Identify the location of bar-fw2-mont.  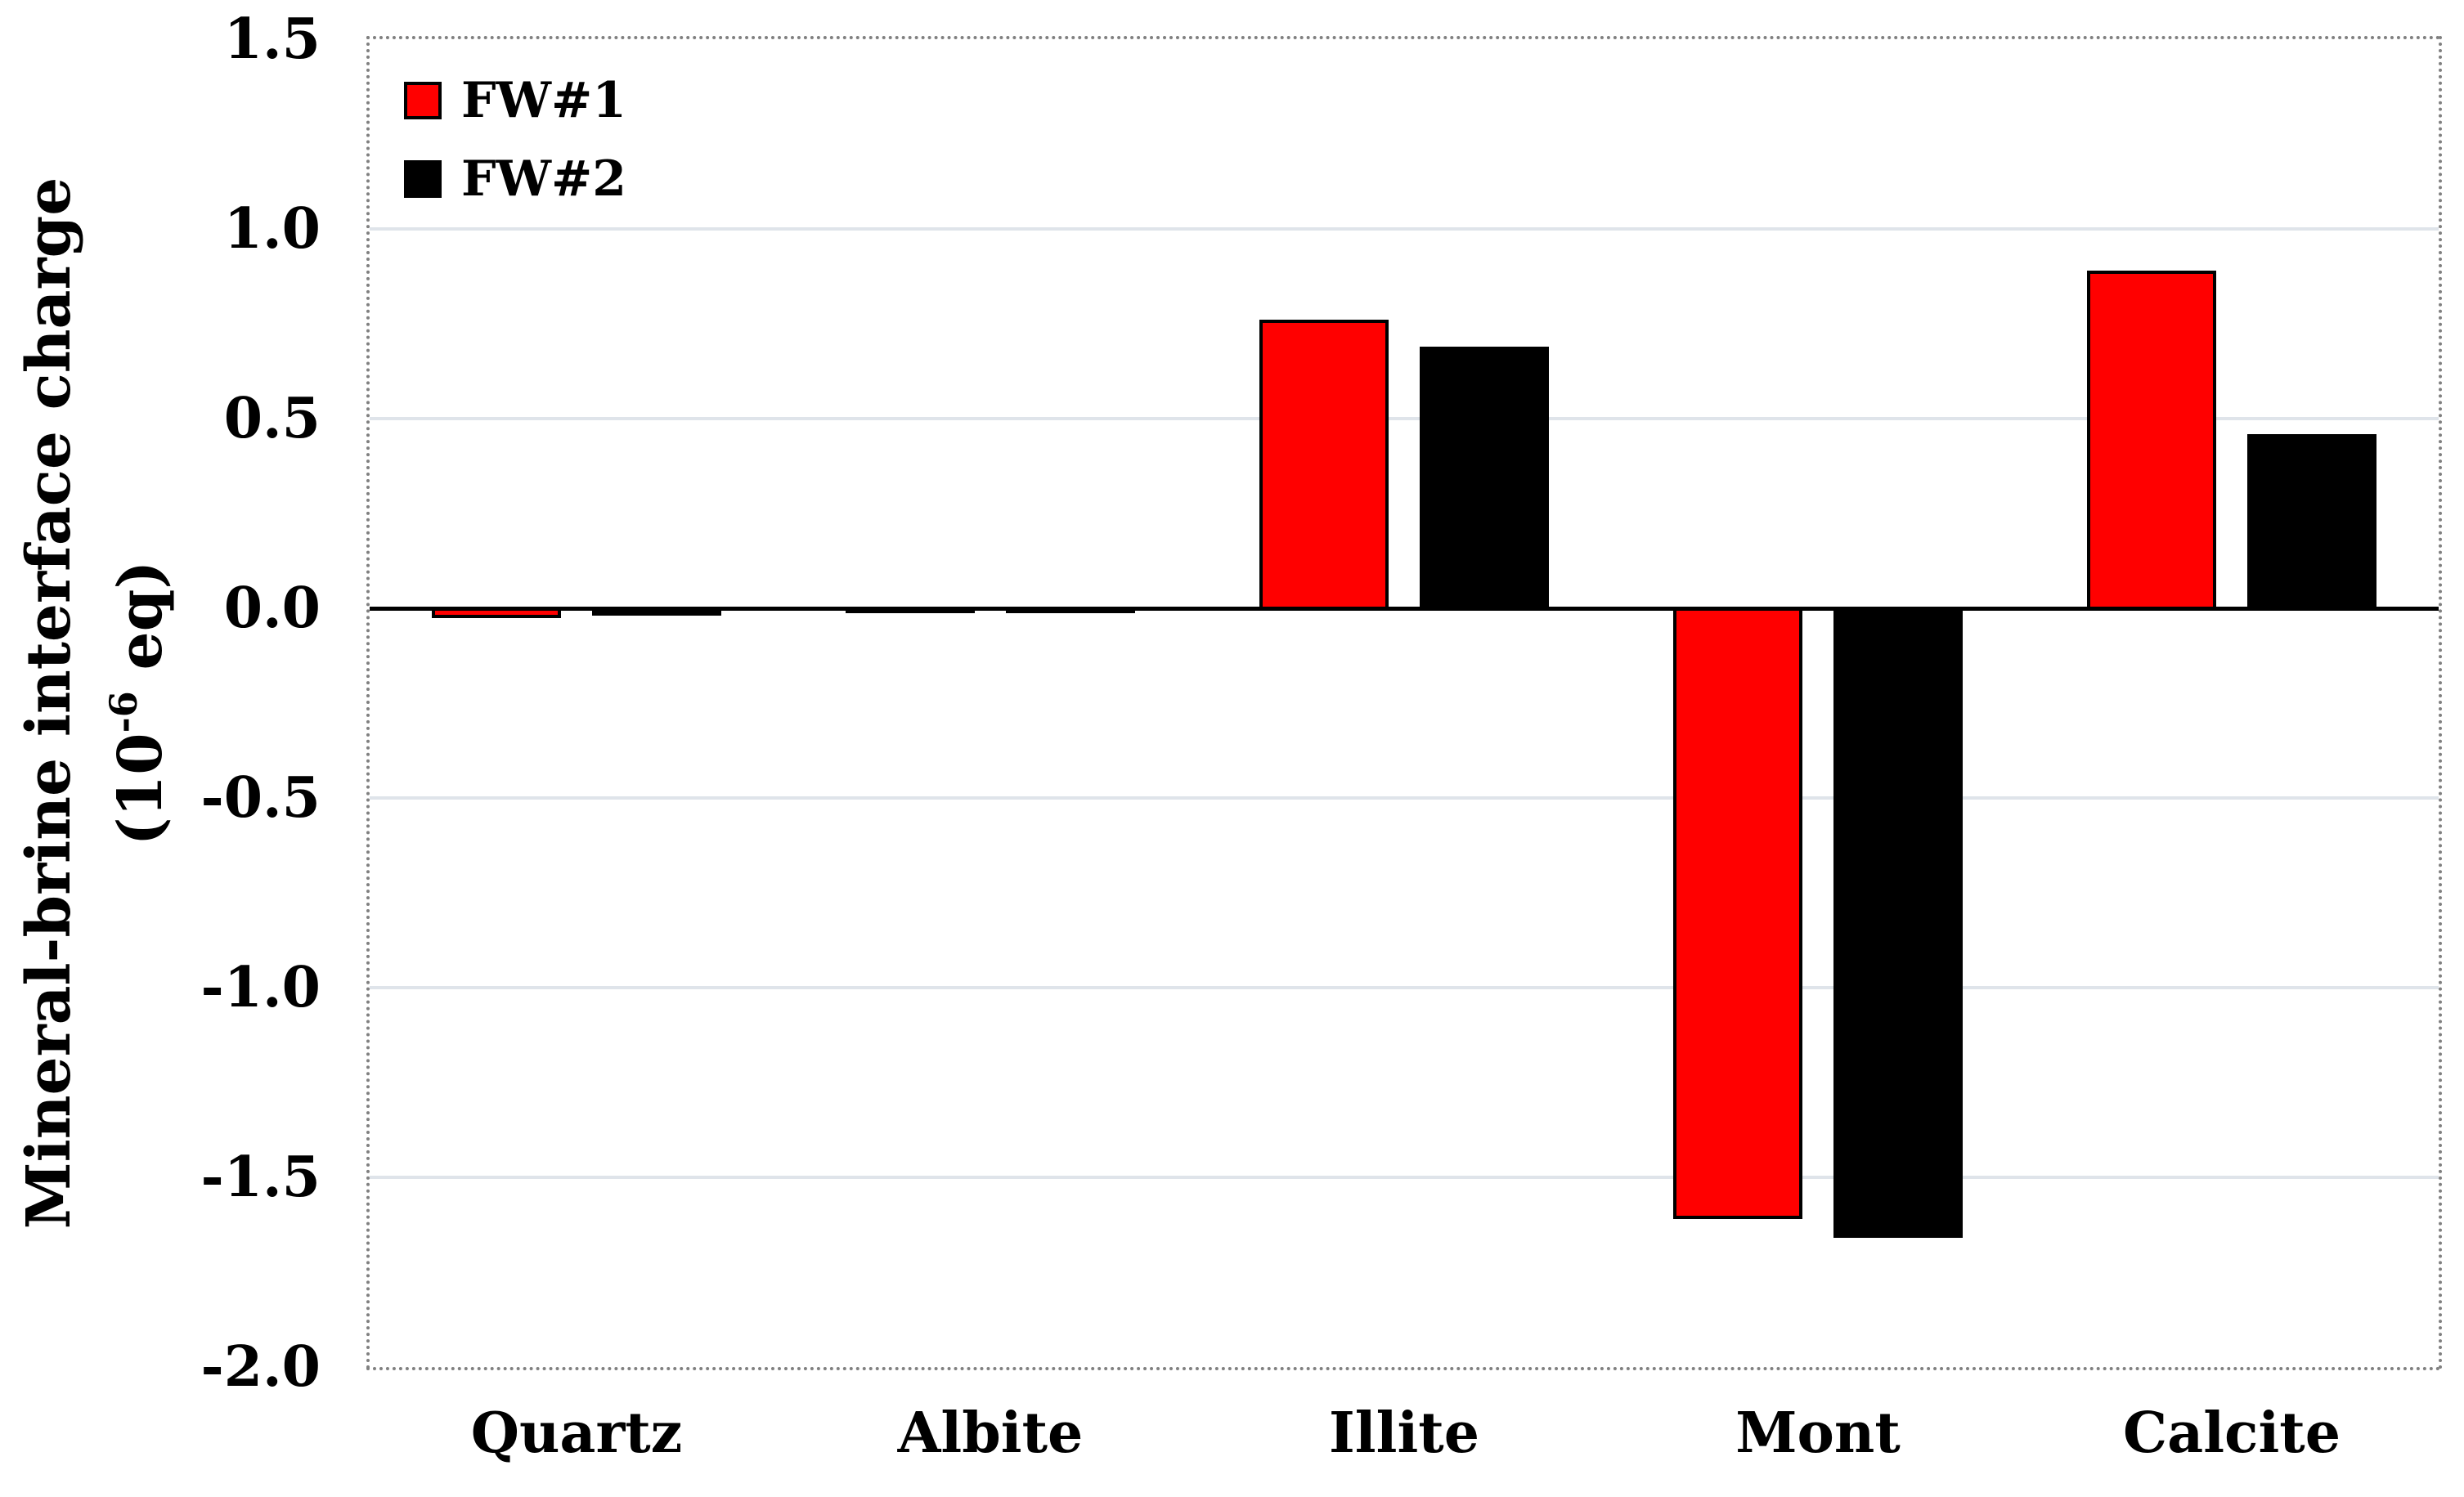
(1898, 923).